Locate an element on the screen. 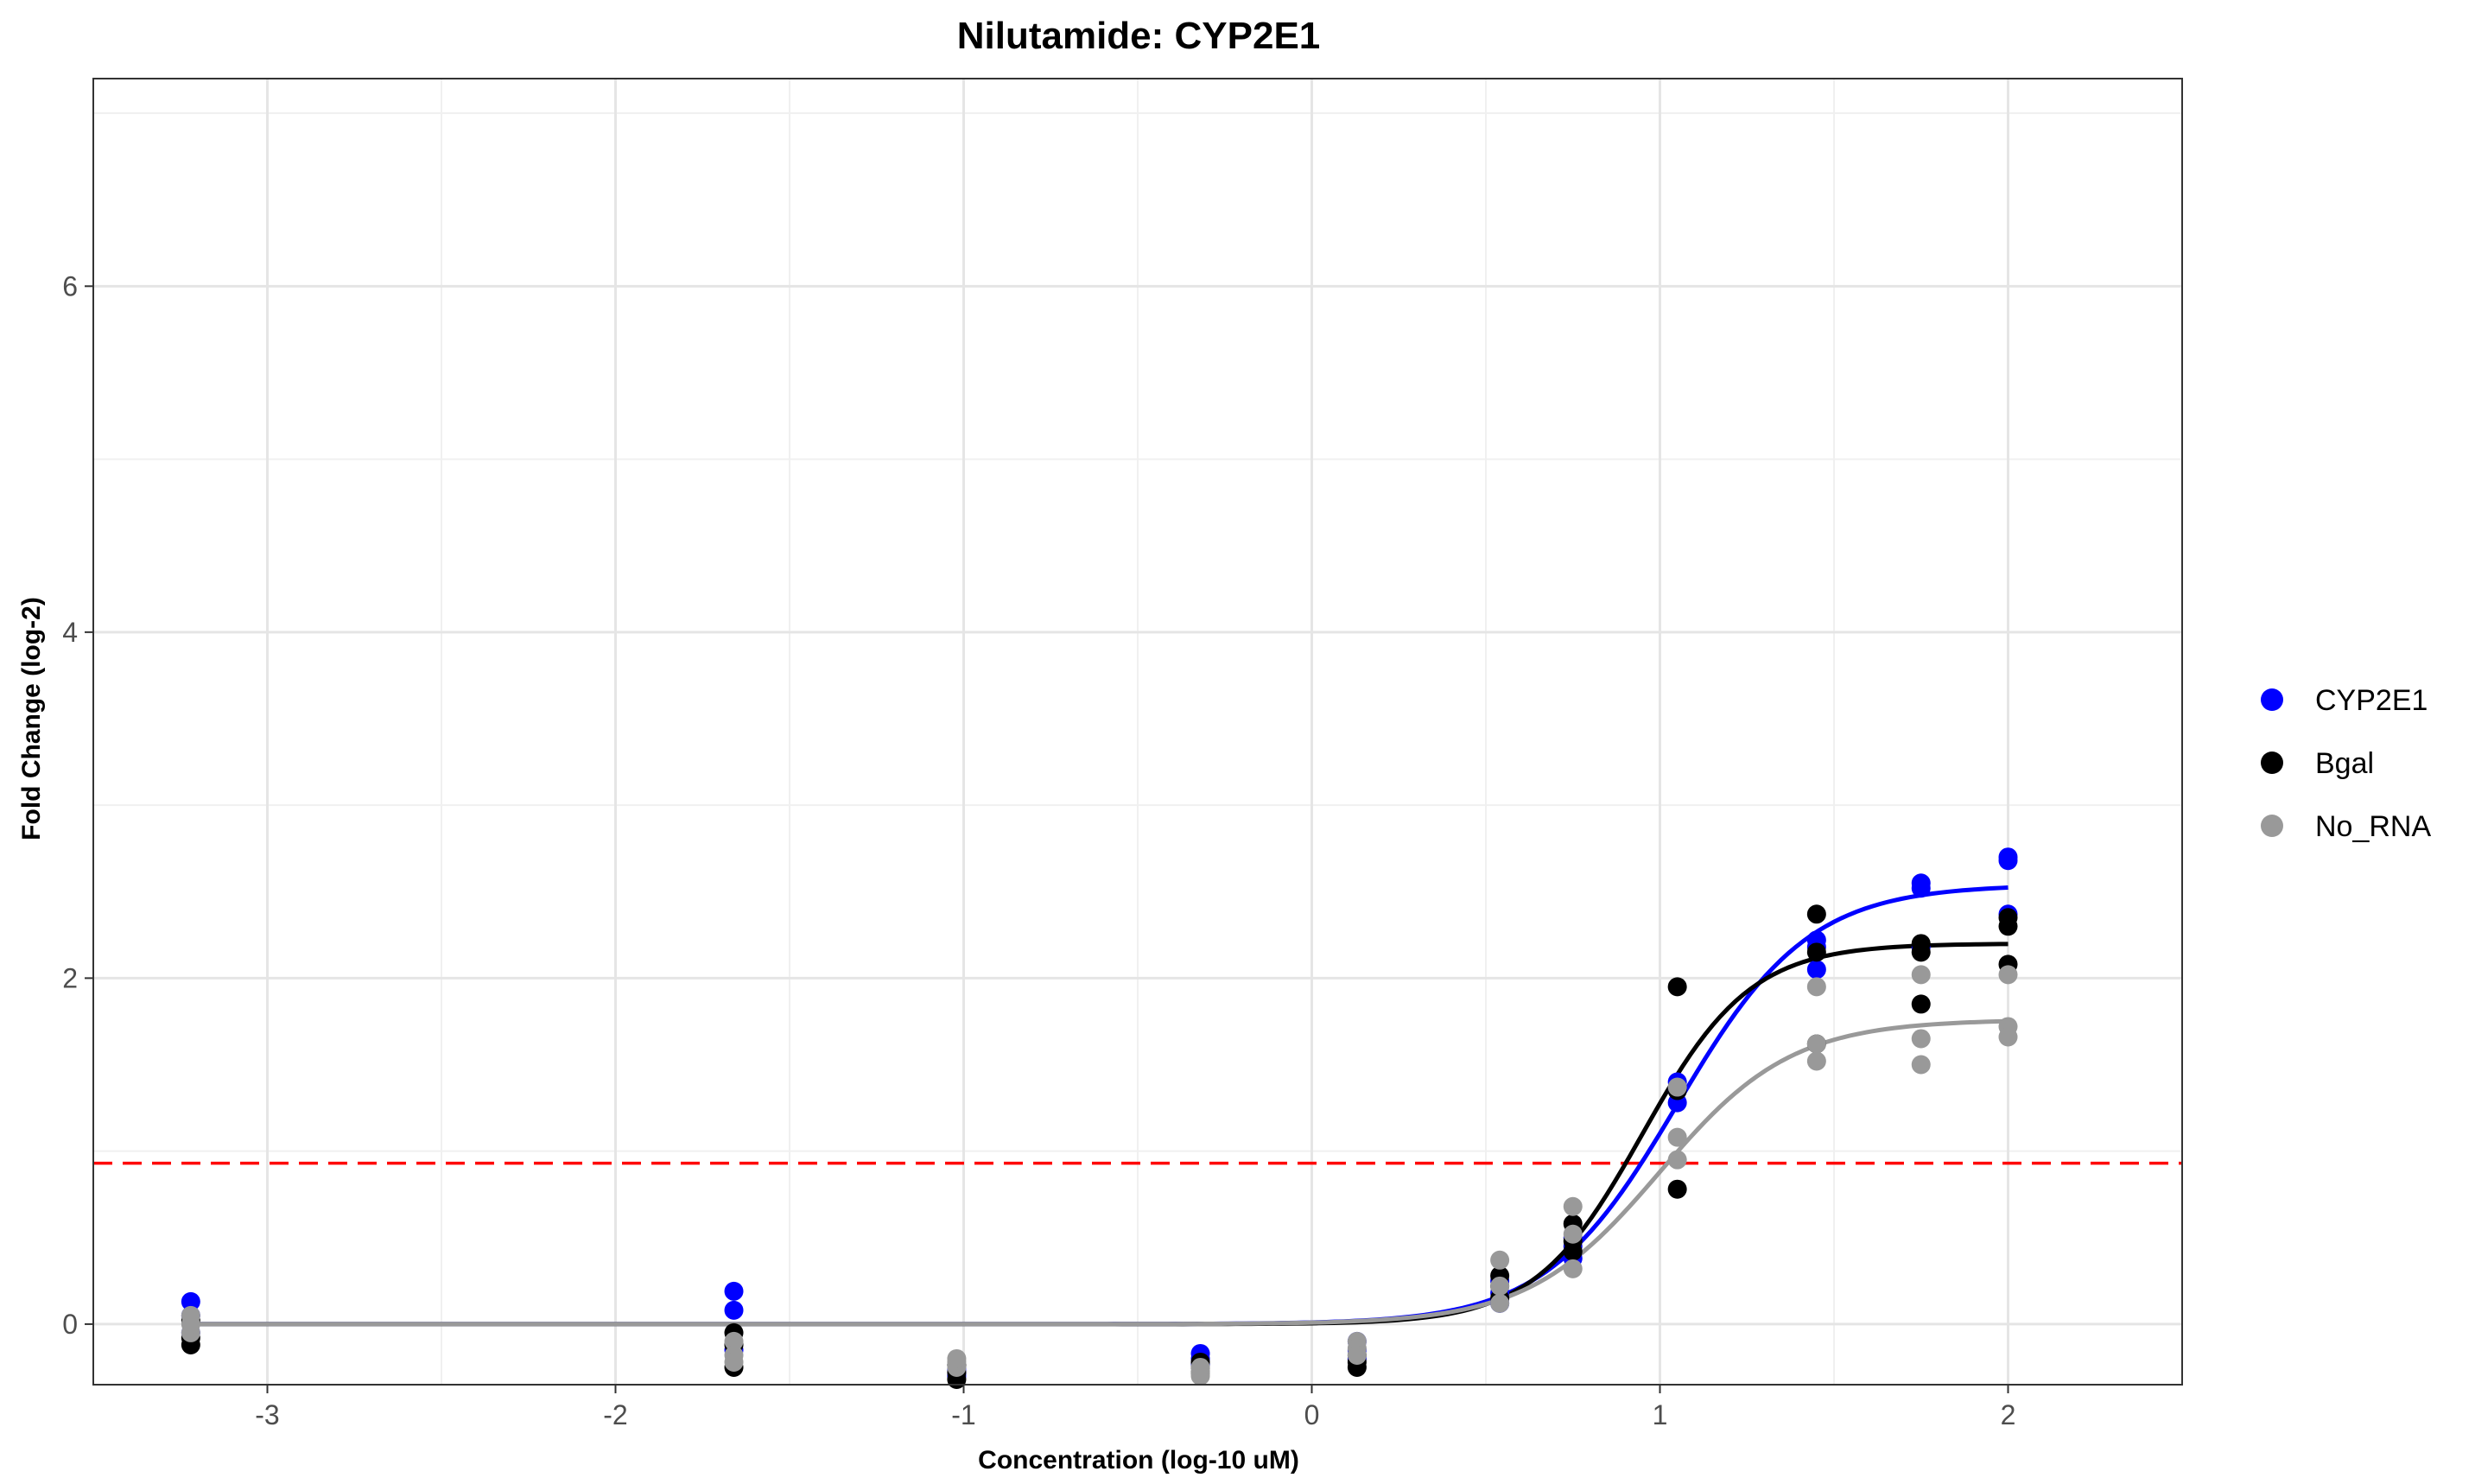 The height and width of the screenshot is (1484, 2475). x-tick-label: 0 is located at coordinates (1312, 1414).